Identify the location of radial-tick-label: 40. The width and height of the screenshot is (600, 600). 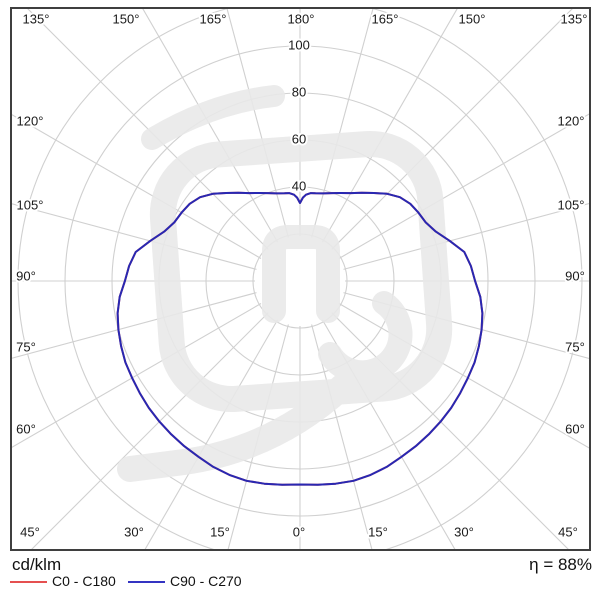
(299, 185).